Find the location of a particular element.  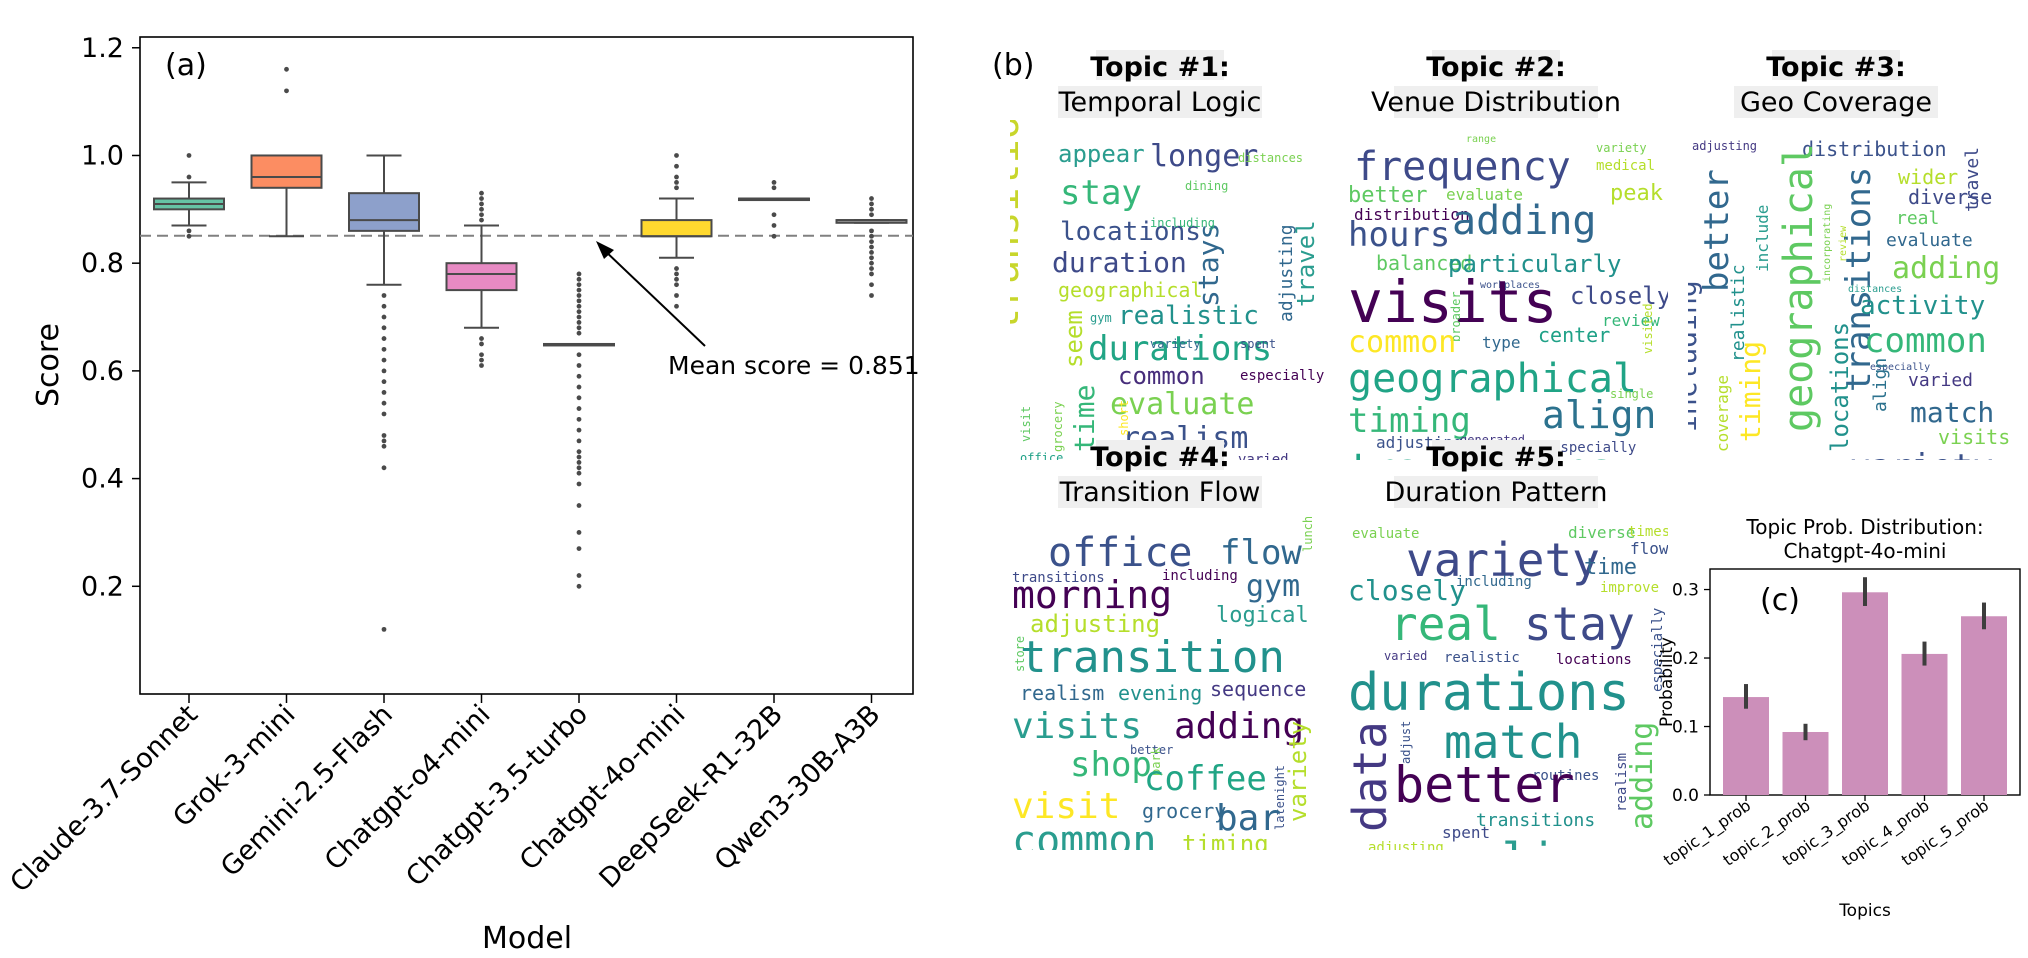

cloud-word: observed is located at coordinates (1503, 890).